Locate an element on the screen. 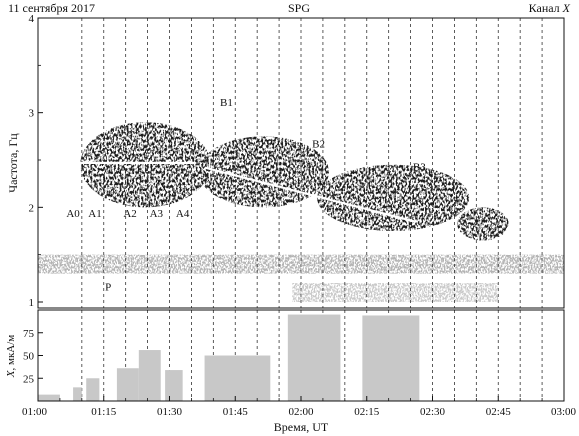 Image resolution: width=579 pixels, height=436 pixels. x-tick-label: 02:15 is located at coordinates (367, 412).